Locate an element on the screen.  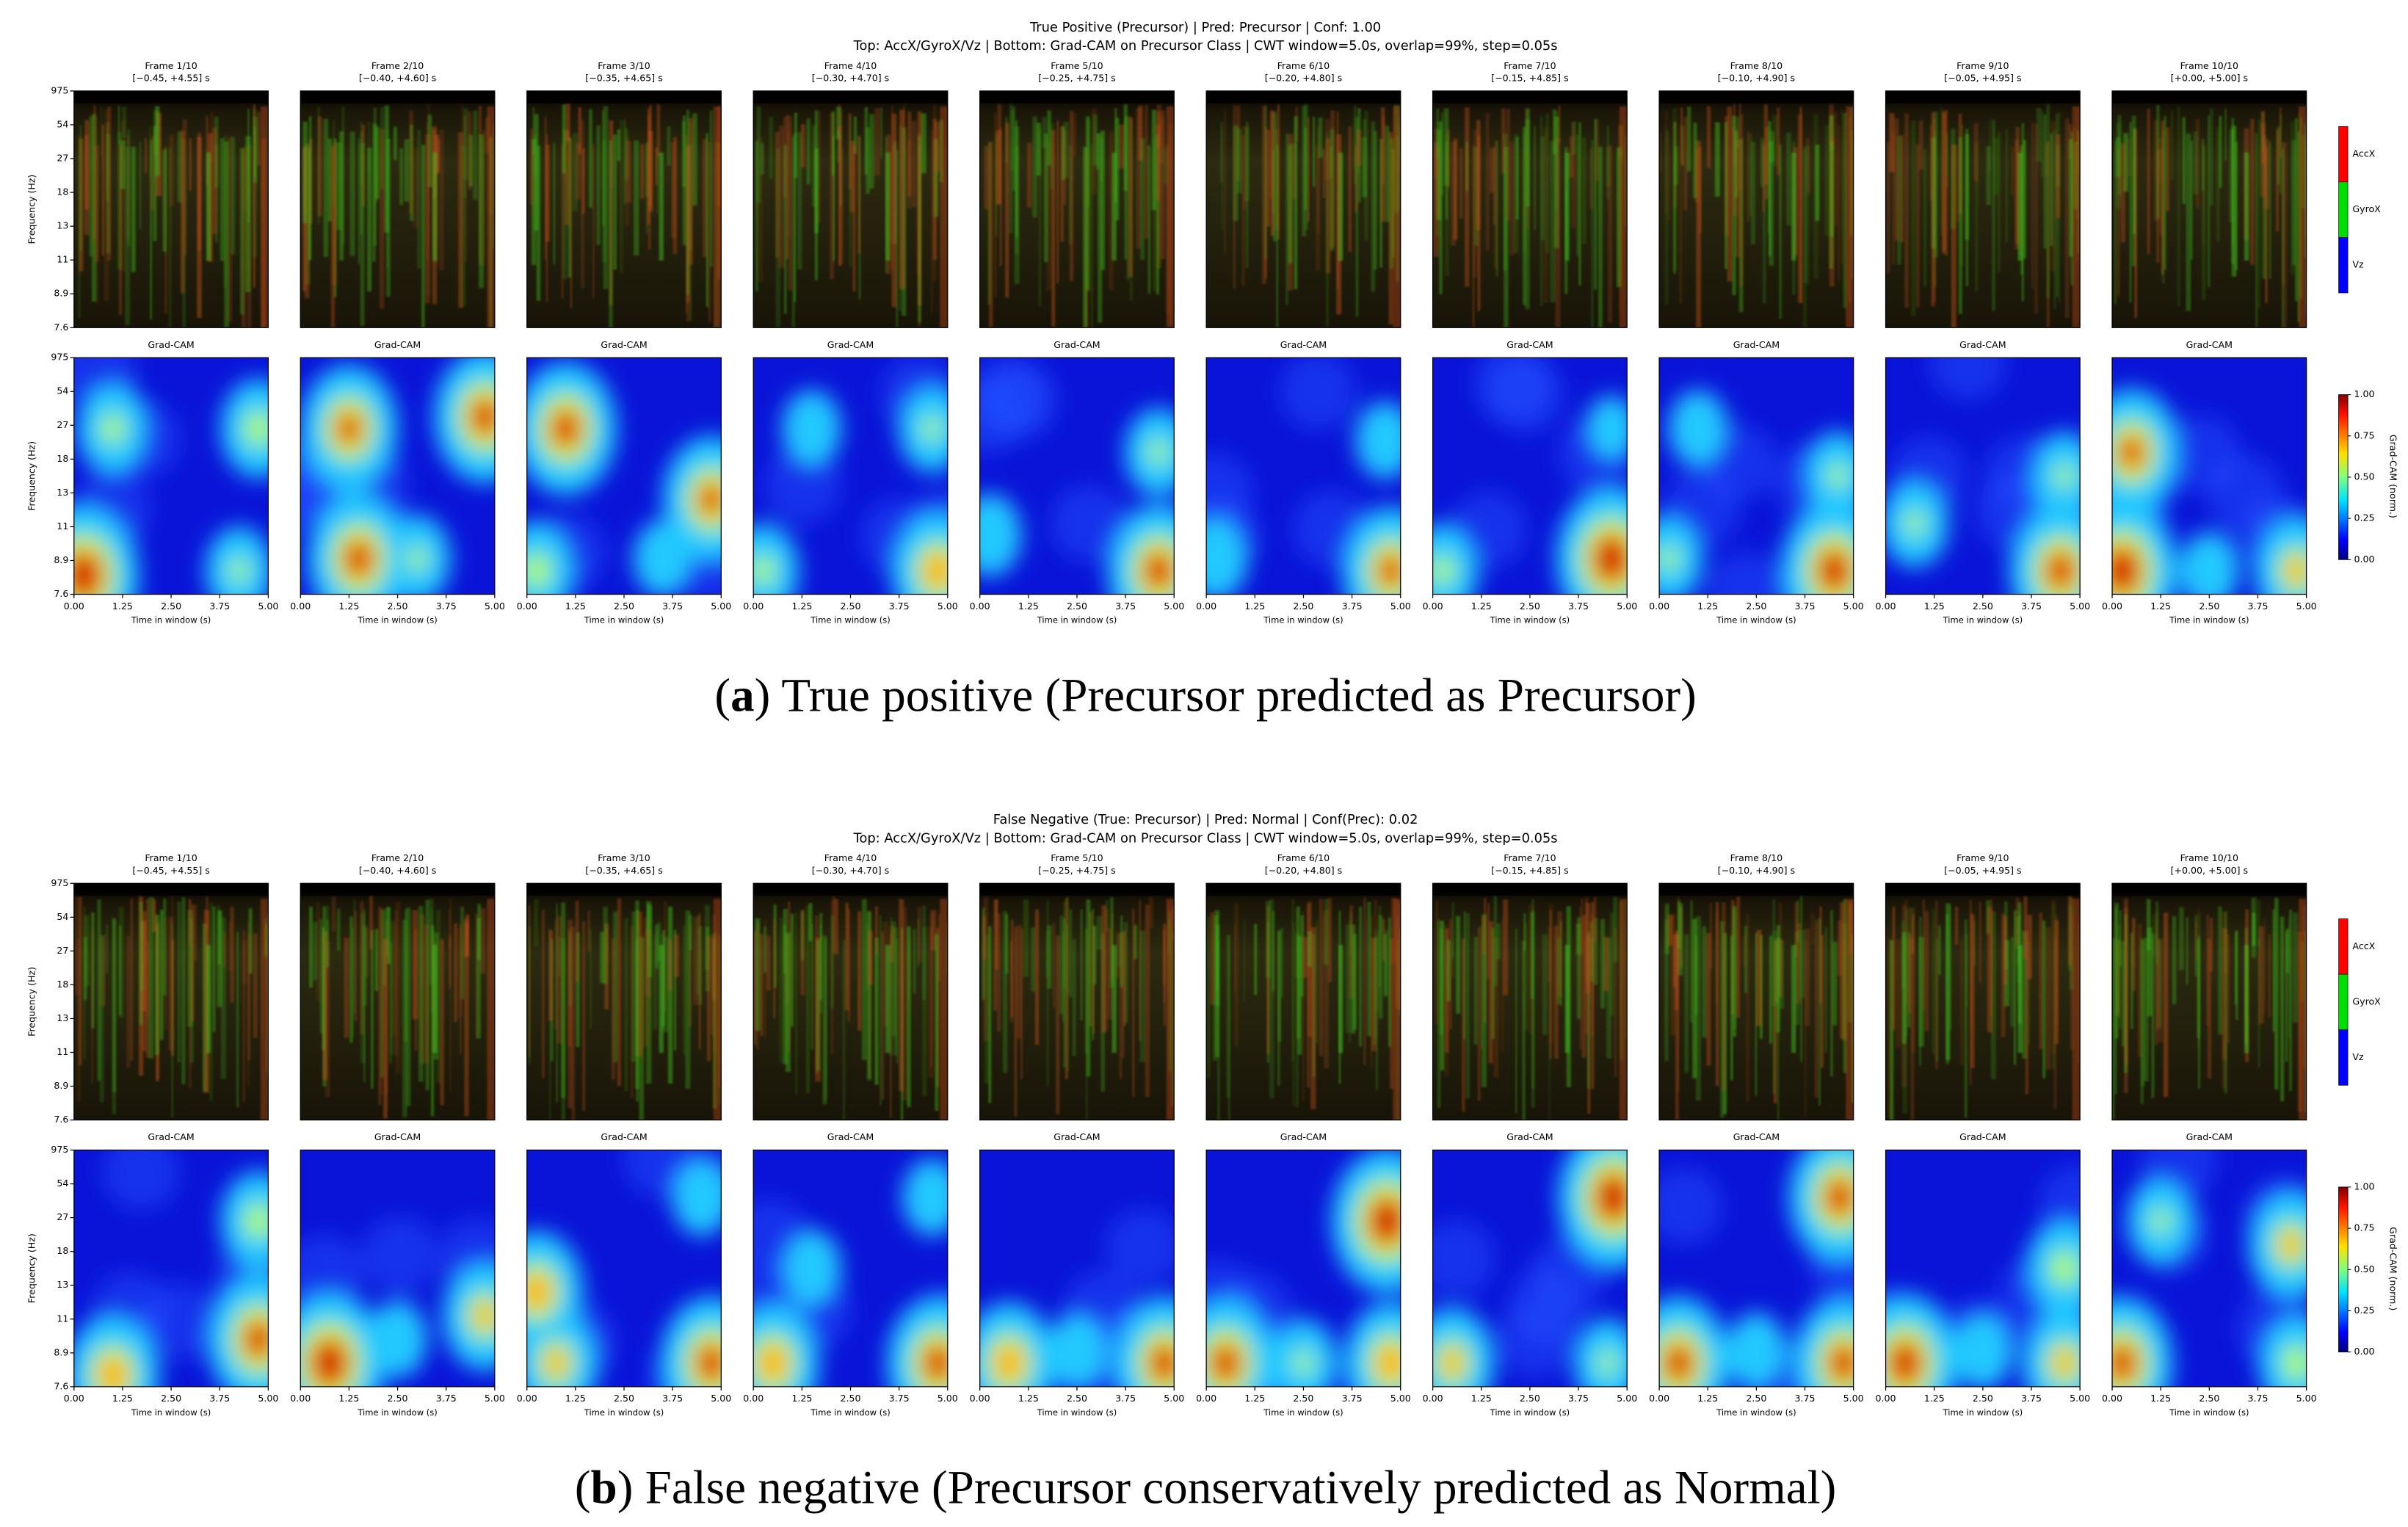
legend-swatch is located at coordinates (2343, 1002).